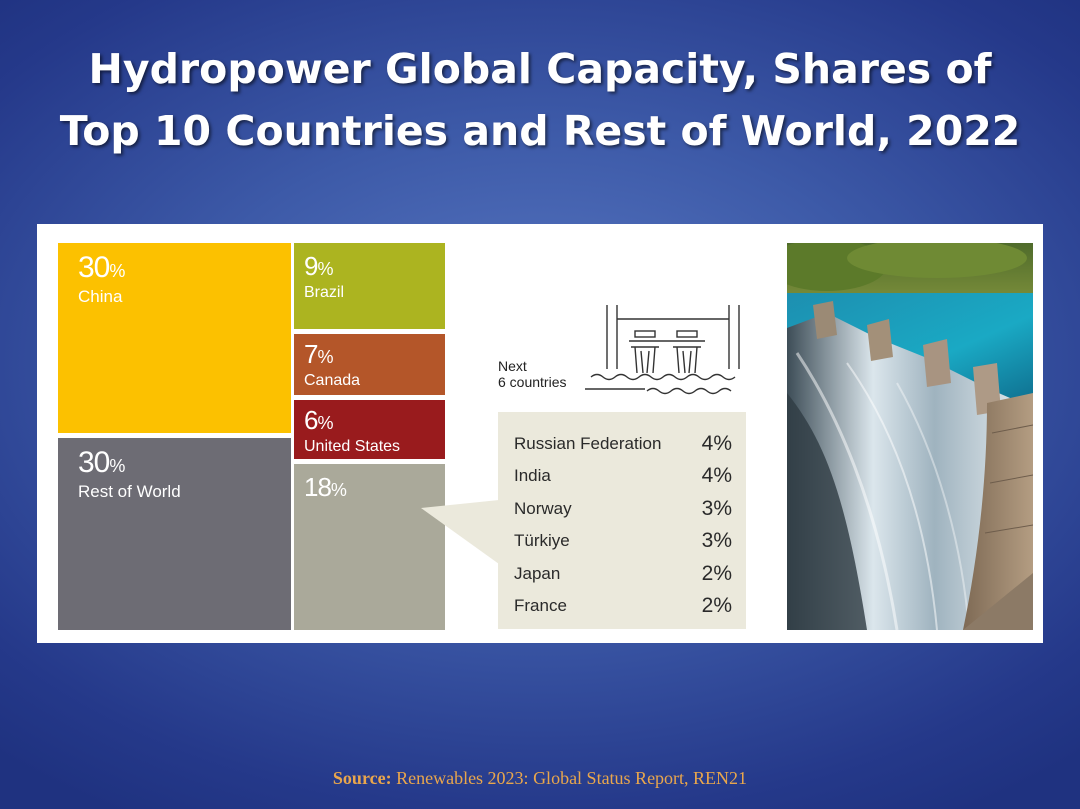  I want to click on tile-brazil: 9% Brazil, so click(369, 286).